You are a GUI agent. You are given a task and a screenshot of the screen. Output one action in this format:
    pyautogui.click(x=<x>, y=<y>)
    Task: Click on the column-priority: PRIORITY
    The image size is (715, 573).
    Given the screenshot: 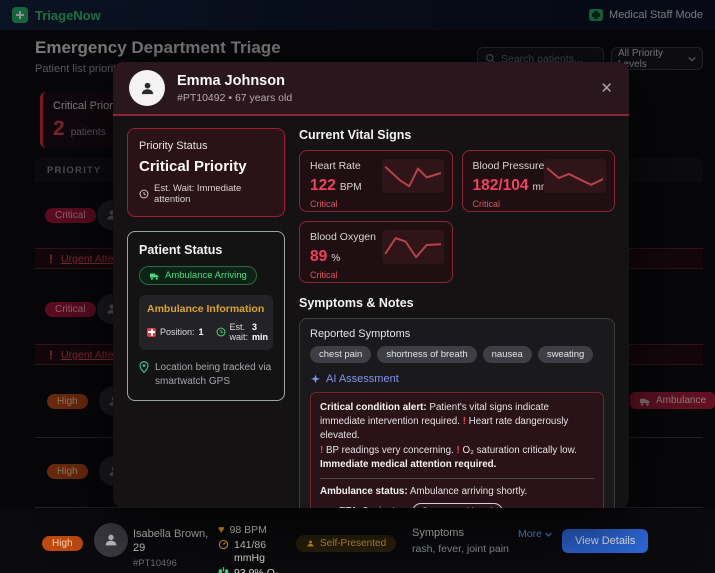 What is the action you would take?
    pyautogui.click(x=74, y=170)
    